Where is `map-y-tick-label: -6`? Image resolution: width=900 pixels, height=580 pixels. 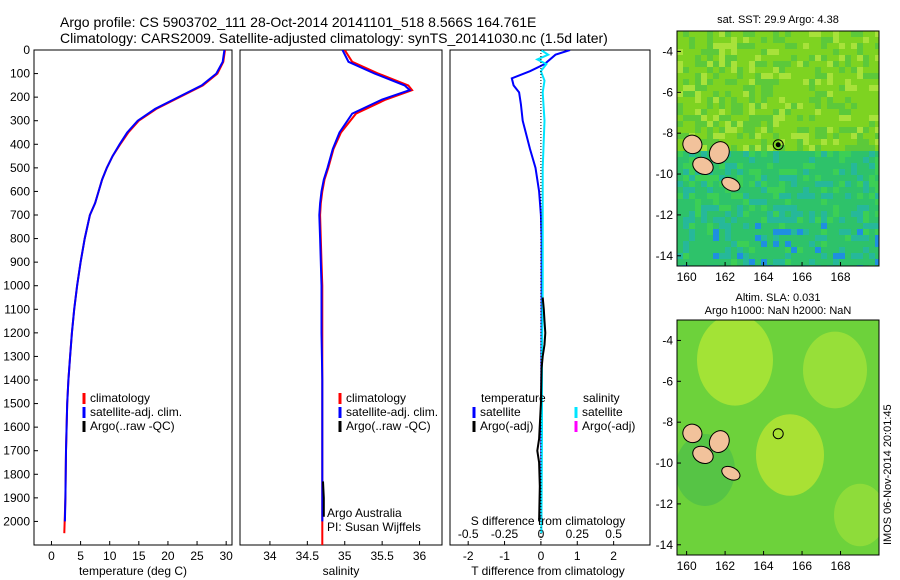 map-y-tick-label: -6 is located at coordinates (667, 92).